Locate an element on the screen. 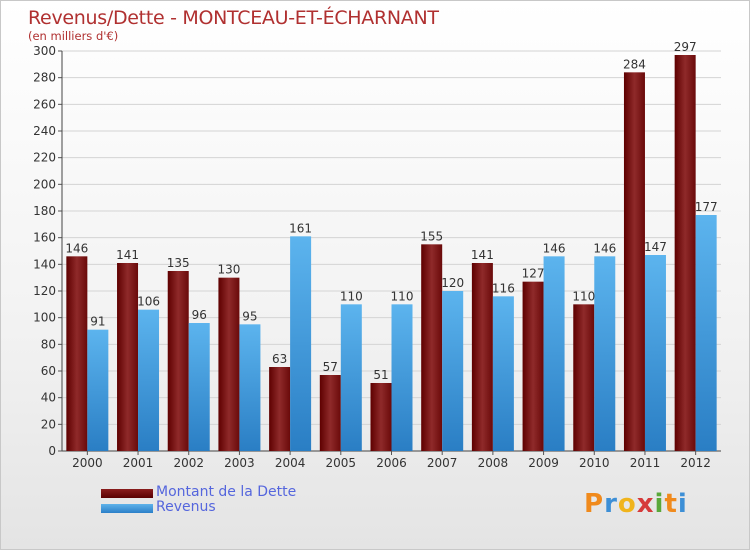 Image resolution: width=750 pixels, height=551 pixels. x-tick-label: 2008 is located at coordinates (493, 463).